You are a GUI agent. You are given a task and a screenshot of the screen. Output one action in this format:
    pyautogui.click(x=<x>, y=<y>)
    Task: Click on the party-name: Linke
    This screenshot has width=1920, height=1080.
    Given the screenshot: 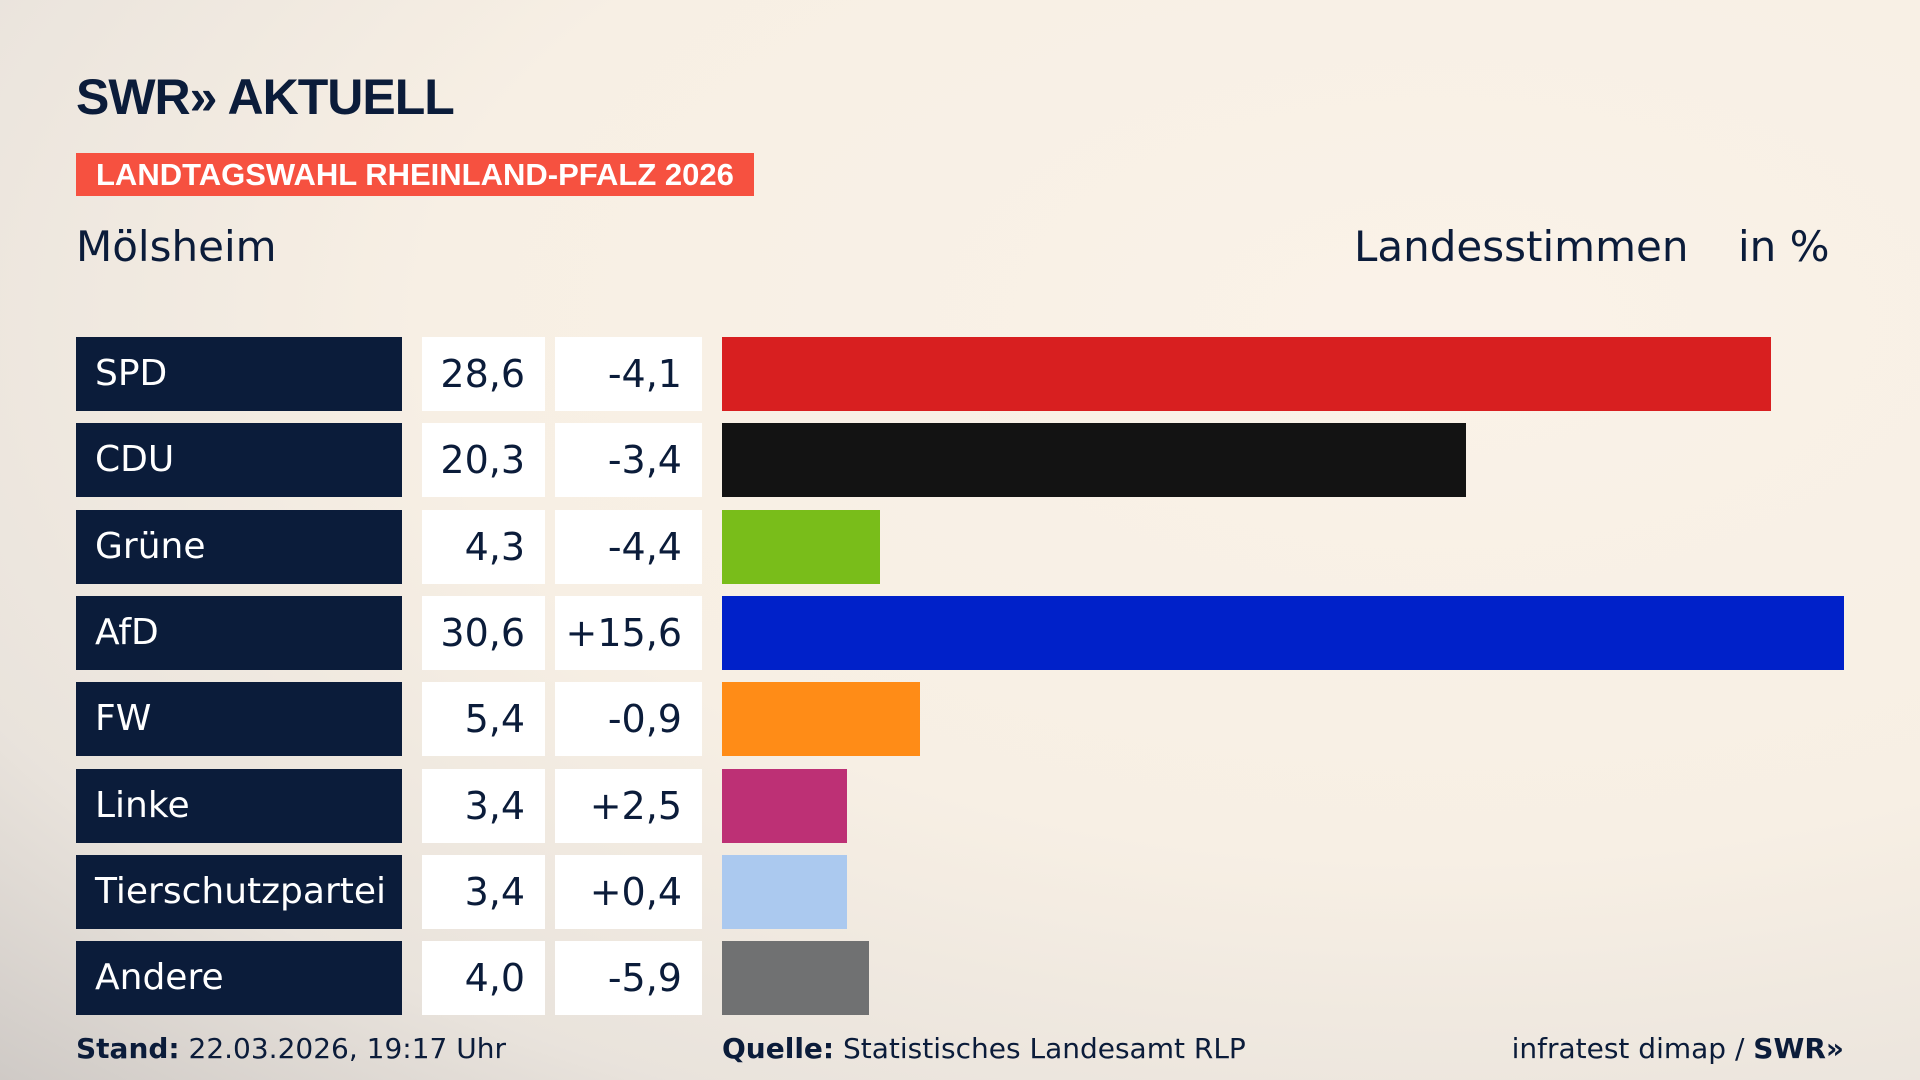 What is the action you would take?
    pyautogui.click(x=239, y=805)
    